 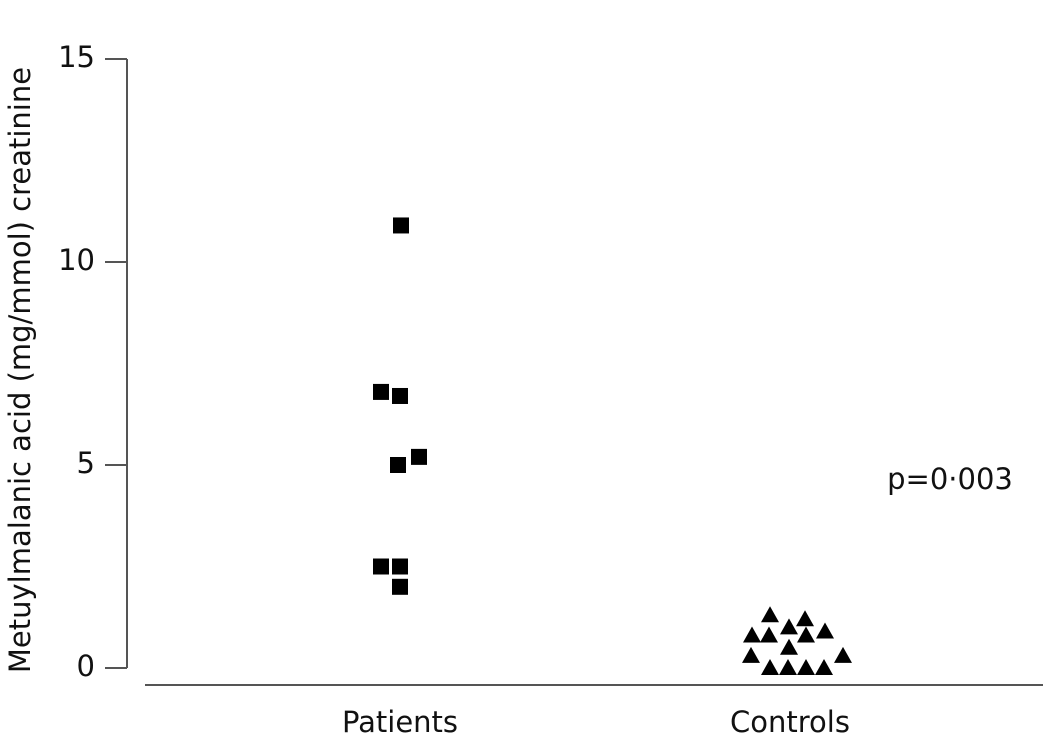 What do you see at coordinates (86, 463) in the screenshot?
I see `y-tick-label: 5` at bounding box center [86, 463].